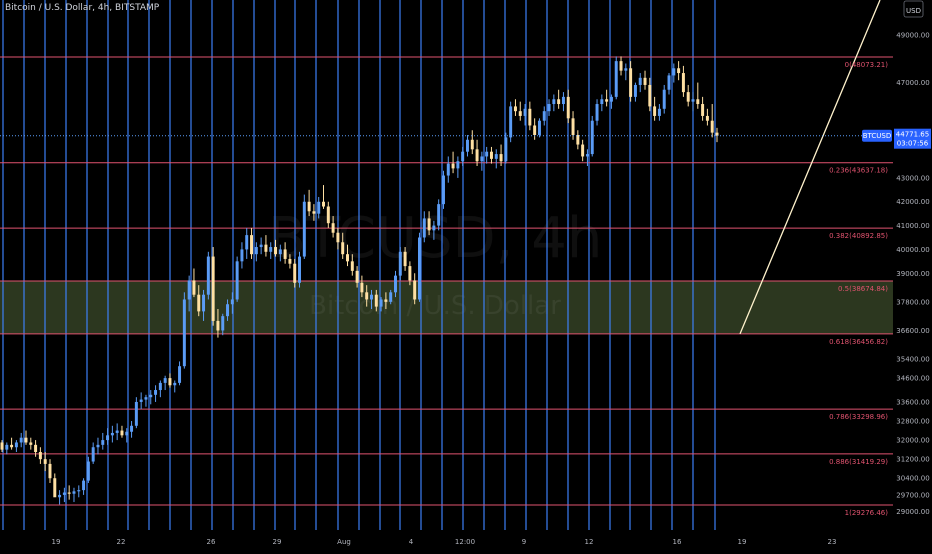 The width and height of the screenshot is (932, 554). I want to click on price-tick-label: 33600.00, so click(912, 402).